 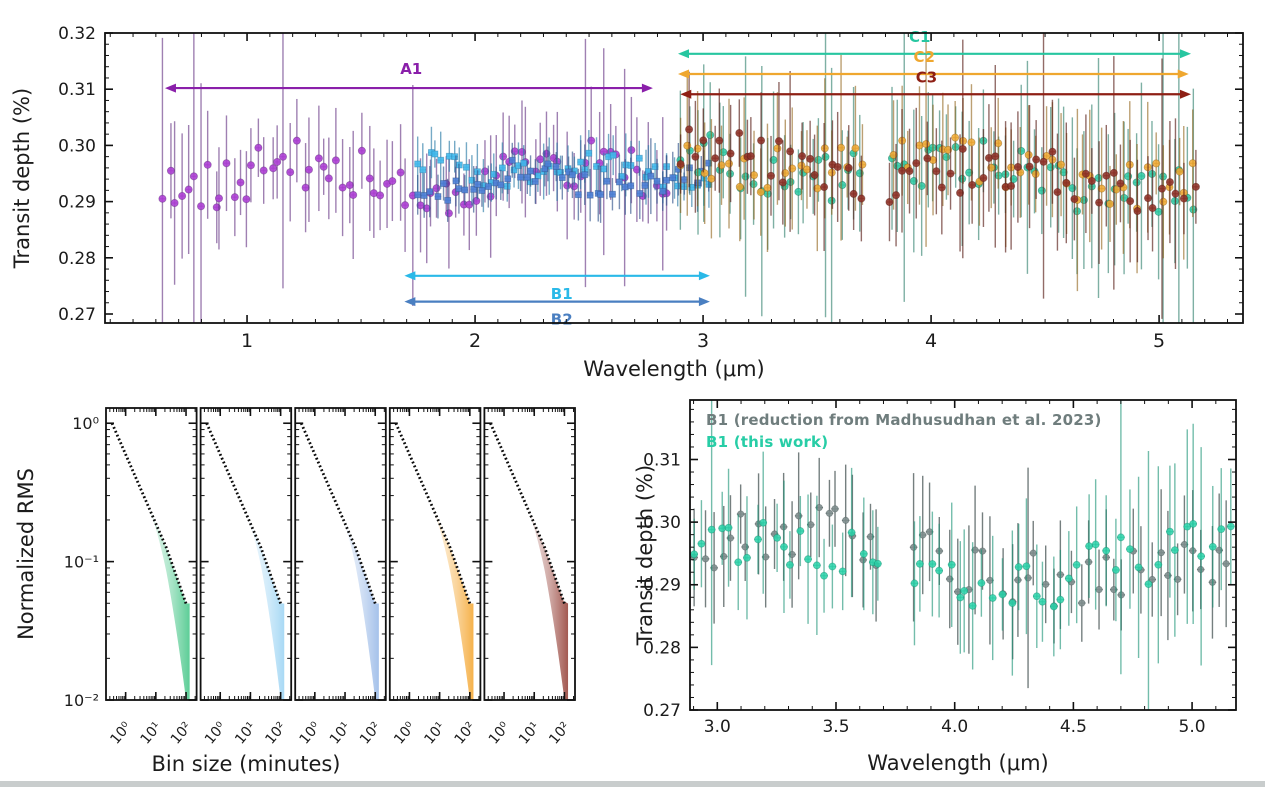 What do you see at coordinates (703, 341) in the screenshot?
I see `spectrum-xtick-label: 3` at bounding box center [703, 341].